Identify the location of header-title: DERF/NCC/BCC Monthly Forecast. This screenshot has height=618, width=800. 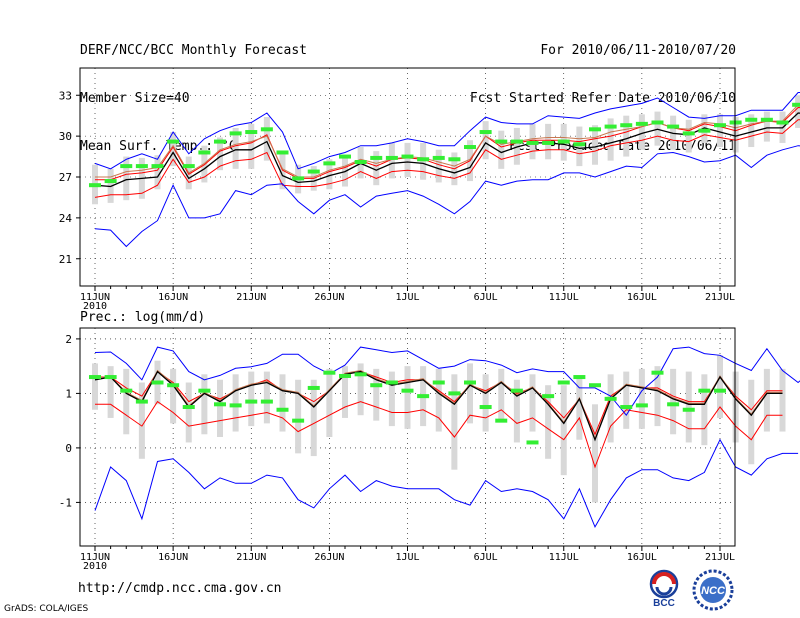
(193, 50).